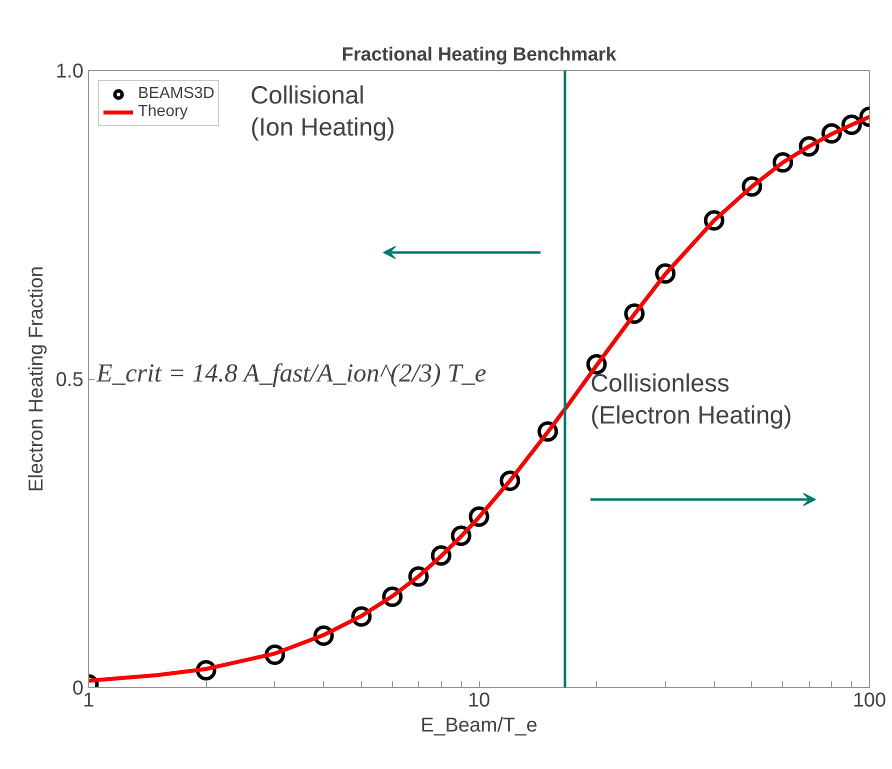 The height and width of the screenshot is (769, 892). Describe the element at coordinates (291, 373) in the screenshot. I see `annotation: E_crit = 14.8 A_fast/A_ion^(2/3) T_e` at that location.